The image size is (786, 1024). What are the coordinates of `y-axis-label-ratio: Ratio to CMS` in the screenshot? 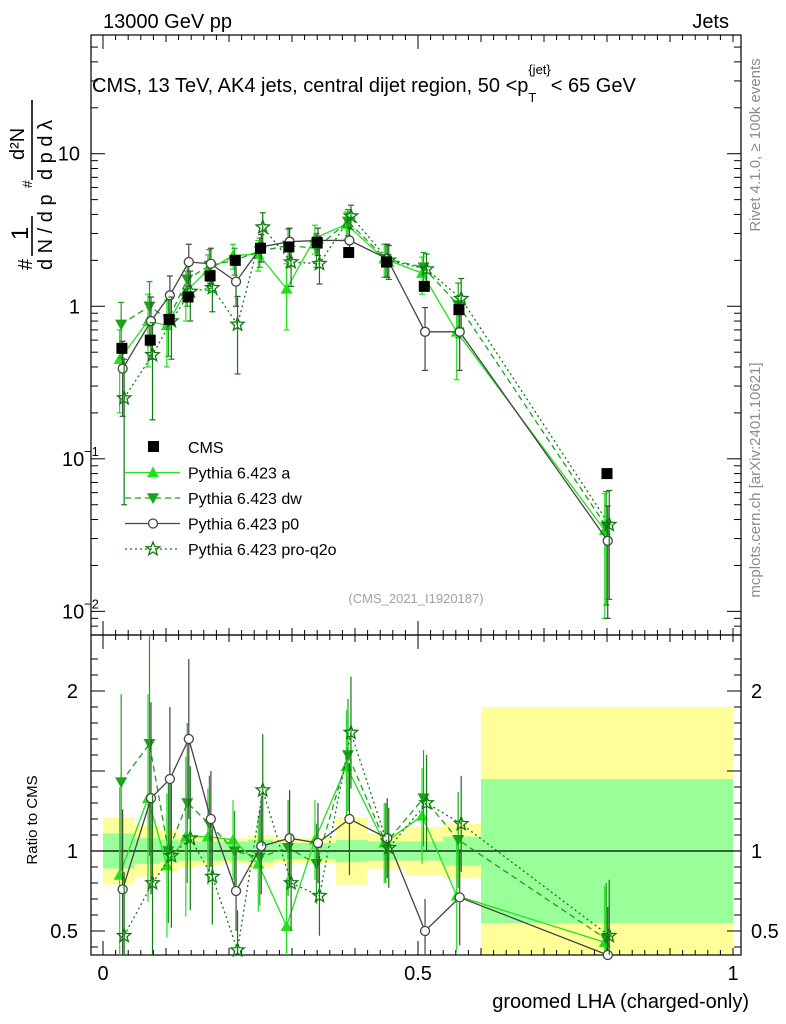 It's located at (32, 819).